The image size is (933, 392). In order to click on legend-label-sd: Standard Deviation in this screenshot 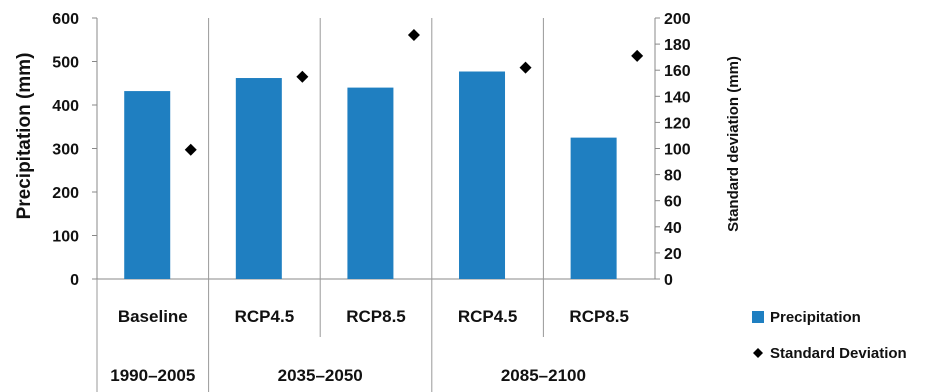, I will do `click(838, 353)`.